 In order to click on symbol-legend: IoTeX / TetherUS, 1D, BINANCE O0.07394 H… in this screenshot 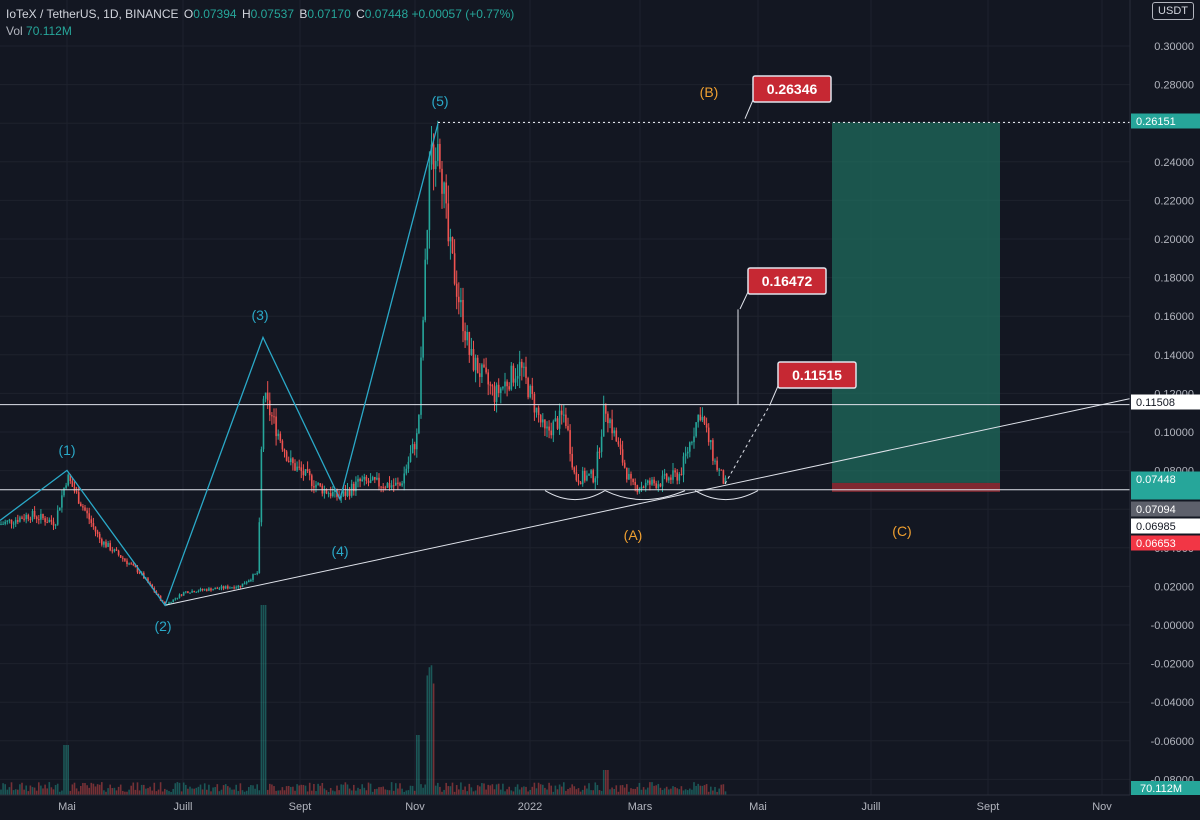, I will do `click(260, 14)`.